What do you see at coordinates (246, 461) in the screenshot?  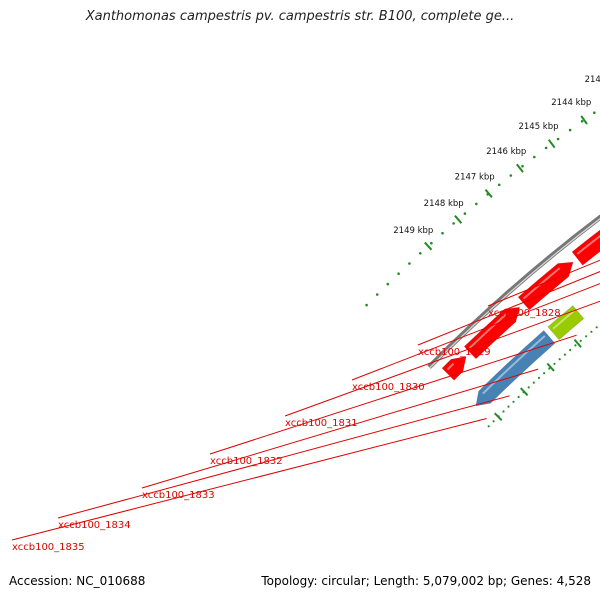 I see `gene-label: xccb100_1832` at bounding box center [246, 461].